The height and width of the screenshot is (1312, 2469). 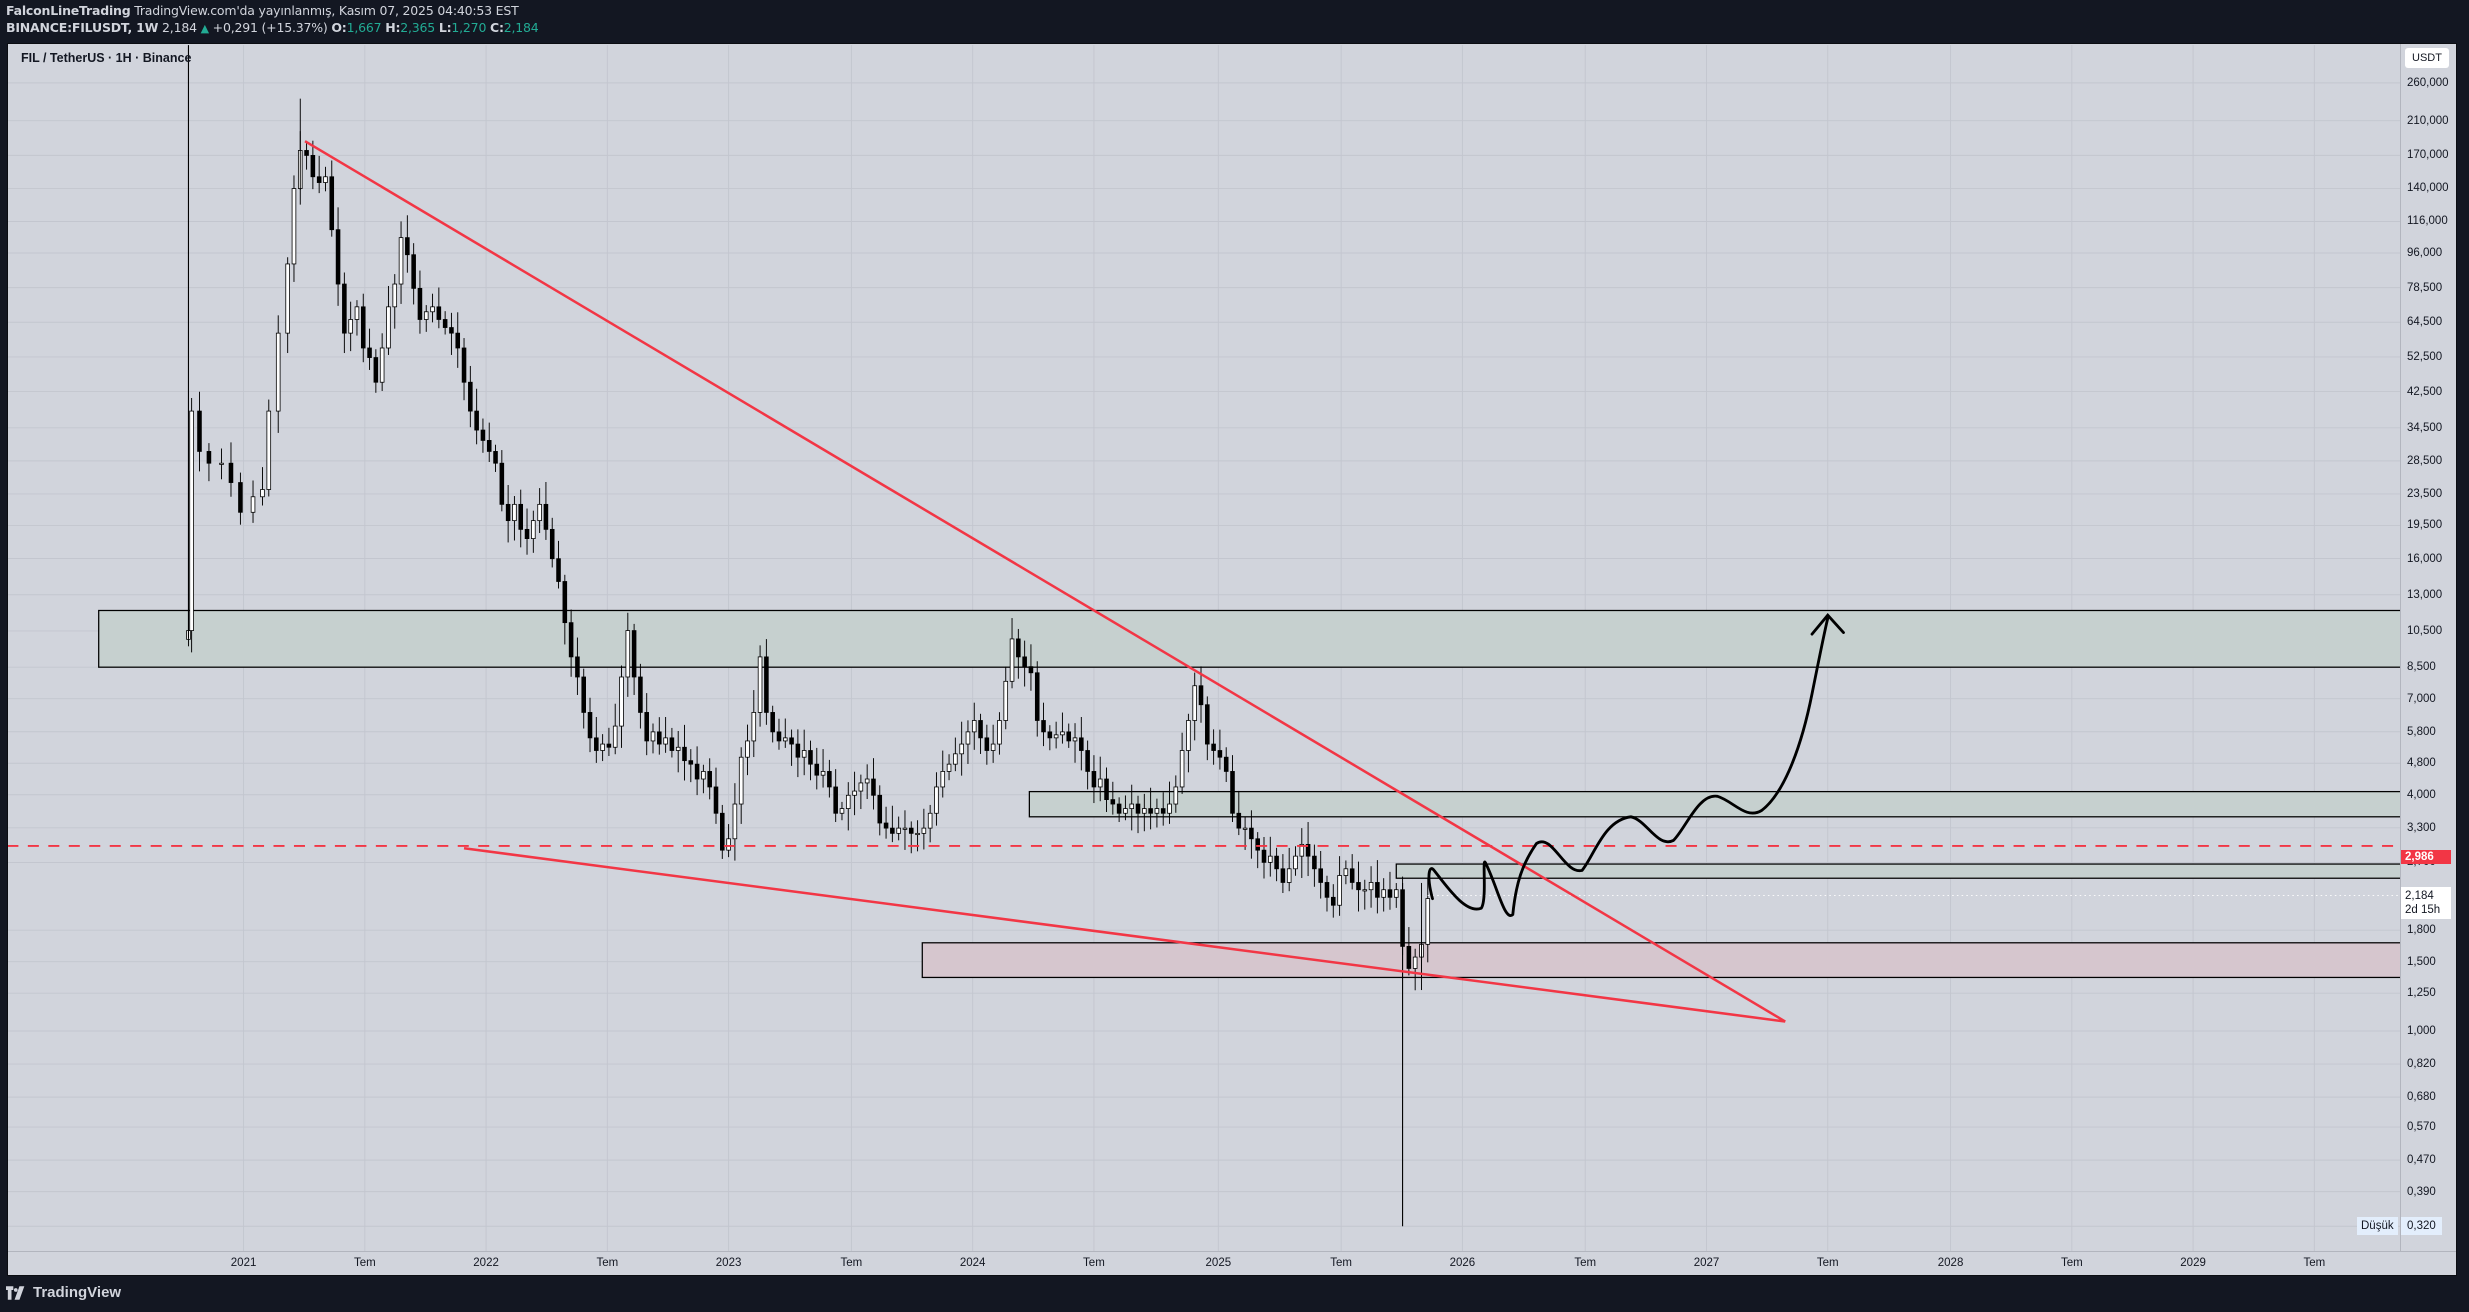 I want to click on author-name: FalconLineTrading, so click(x=68, y=10).